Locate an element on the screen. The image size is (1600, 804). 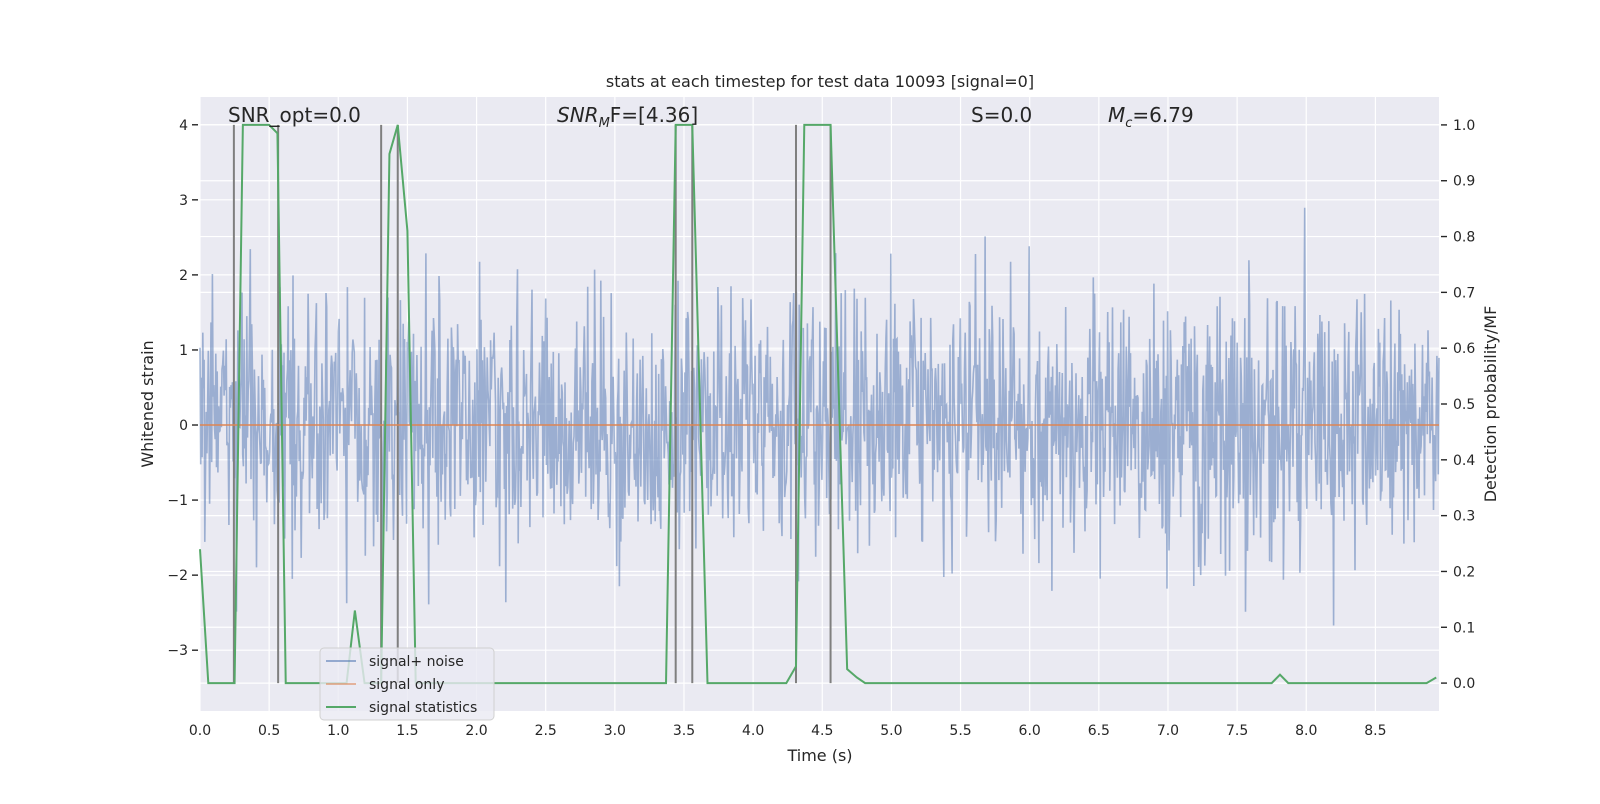
x-tick-label: 8.0 is located at coordinates (1306, 731).